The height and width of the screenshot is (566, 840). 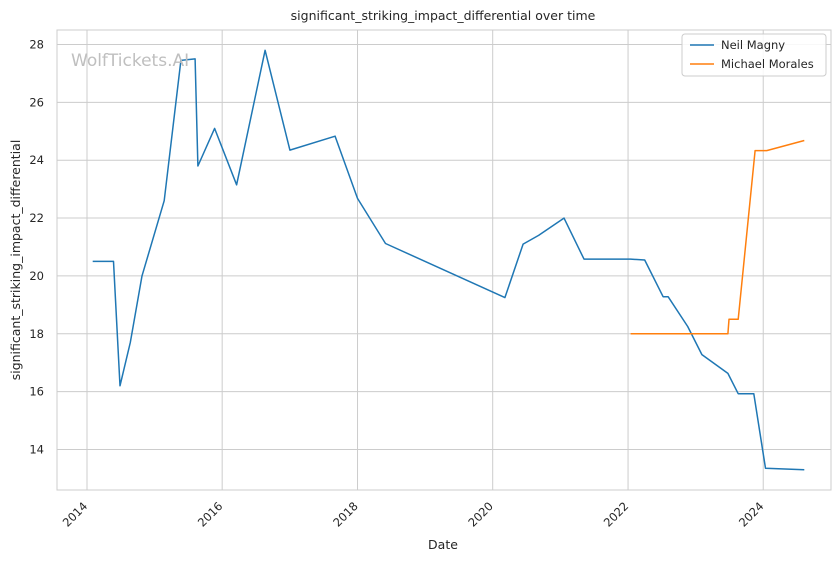 I want to click on y-axis-ticks: 14 16 18 20 22 24 26 28, so click(x=36, y=246).